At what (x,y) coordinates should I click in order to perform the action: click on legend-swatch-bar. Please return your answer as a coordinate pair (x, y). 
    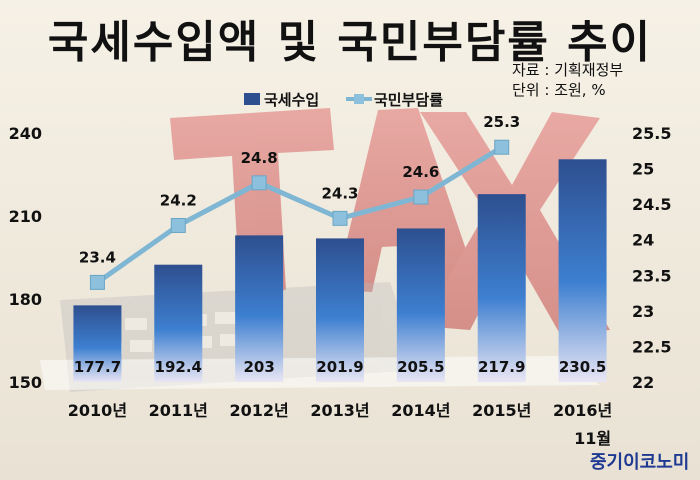
    Looking at the image, I should click on (252, 99).